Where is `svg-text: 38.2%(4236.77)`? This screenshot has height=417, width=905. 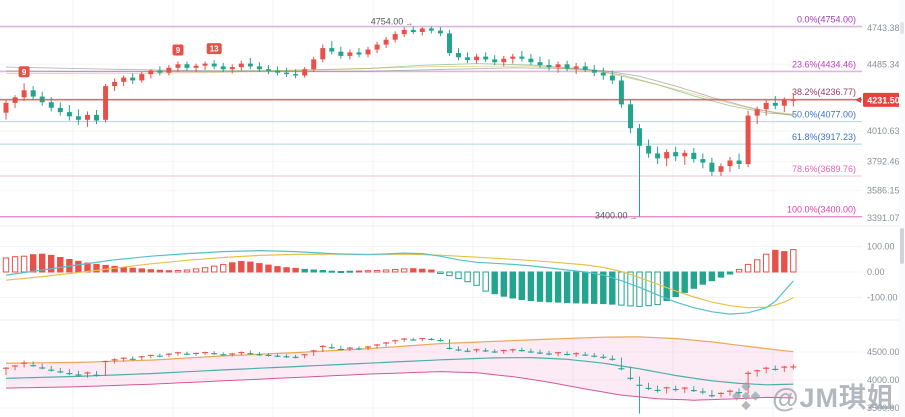 svg-text: 38.2%(4236.77) is located at coordinates (824, 92).